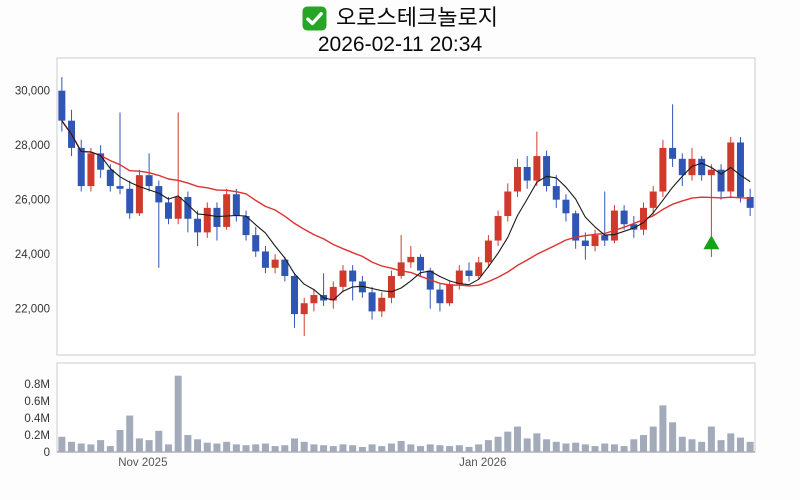 Image resolution: width=800 pixels, height=500 pixels. What do you see at coordinates (32, 310) in the screenshot?
I see `price-tick-label: 22,000` at bounding box center [32, 310].